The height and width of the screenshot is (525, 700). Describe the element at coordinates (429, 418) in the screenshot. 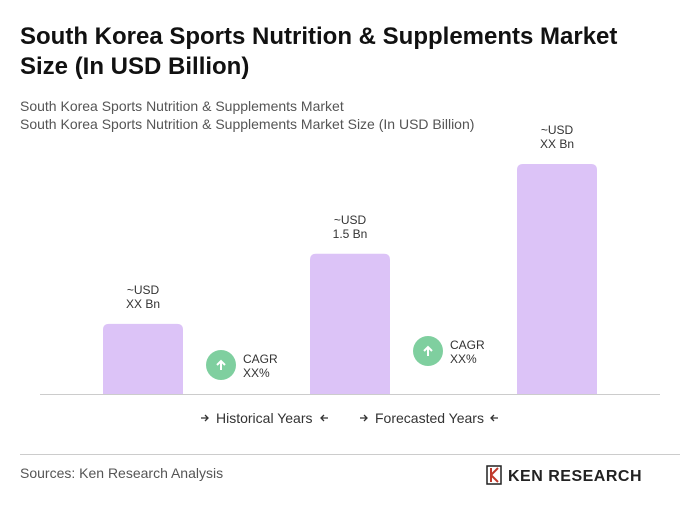

I see `period-label: Forecasted Years` at that location.